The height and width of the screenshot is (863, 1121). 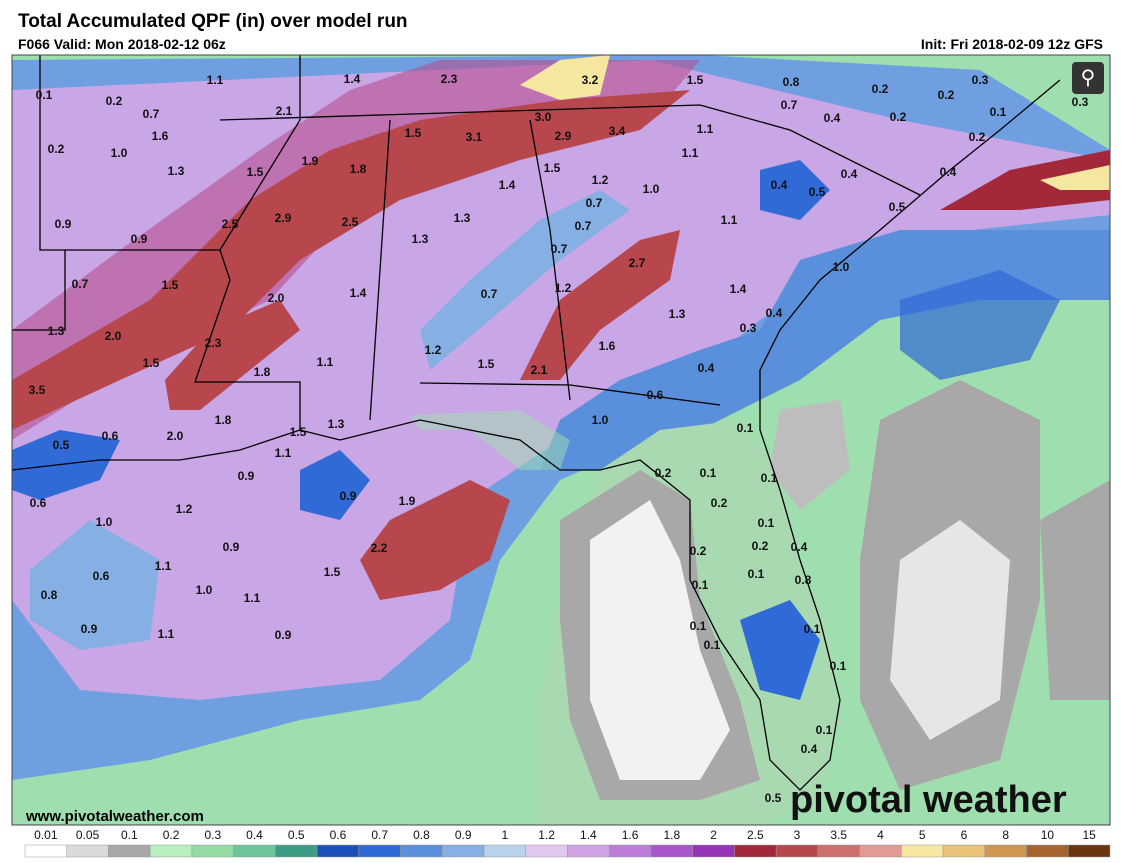 I want to click on point-label: 0.3, so click(x=980, y=80).